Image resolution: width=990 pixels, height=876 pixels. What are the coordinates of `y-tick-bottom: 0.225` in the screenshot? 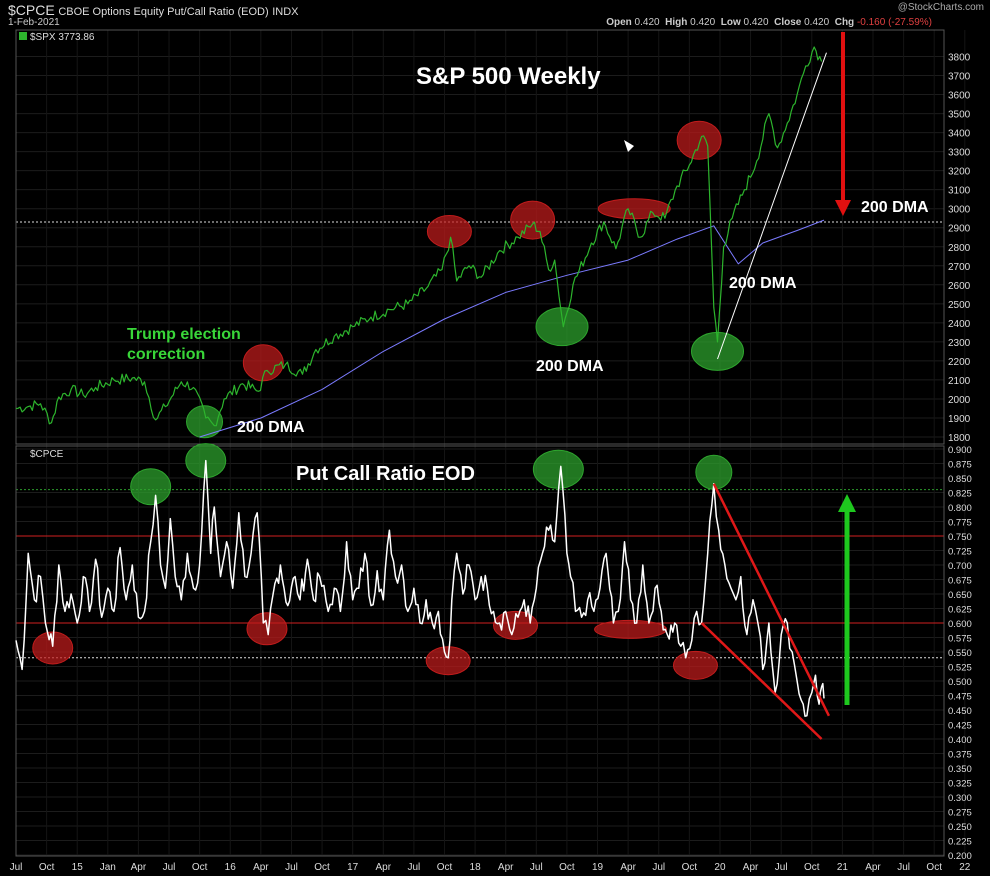 It's located at (960, 842).